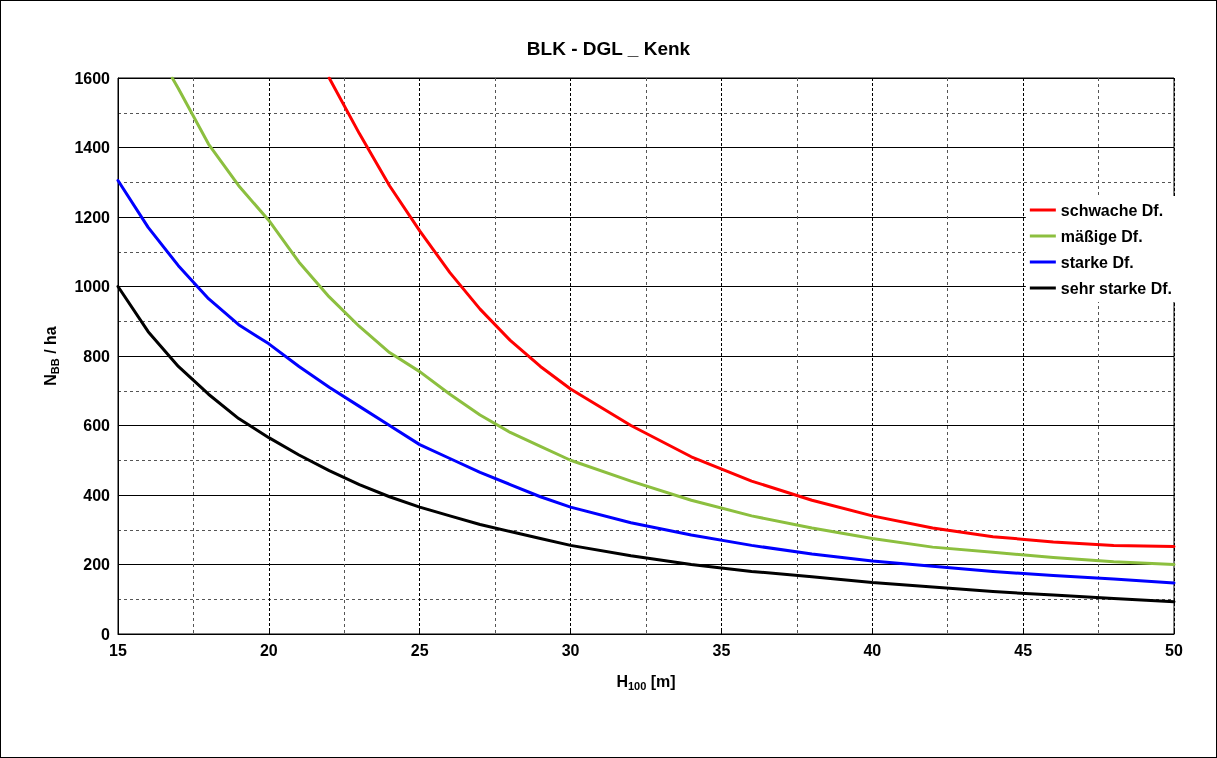  I want to click on x-tick-label: 30, so click(570, 650).